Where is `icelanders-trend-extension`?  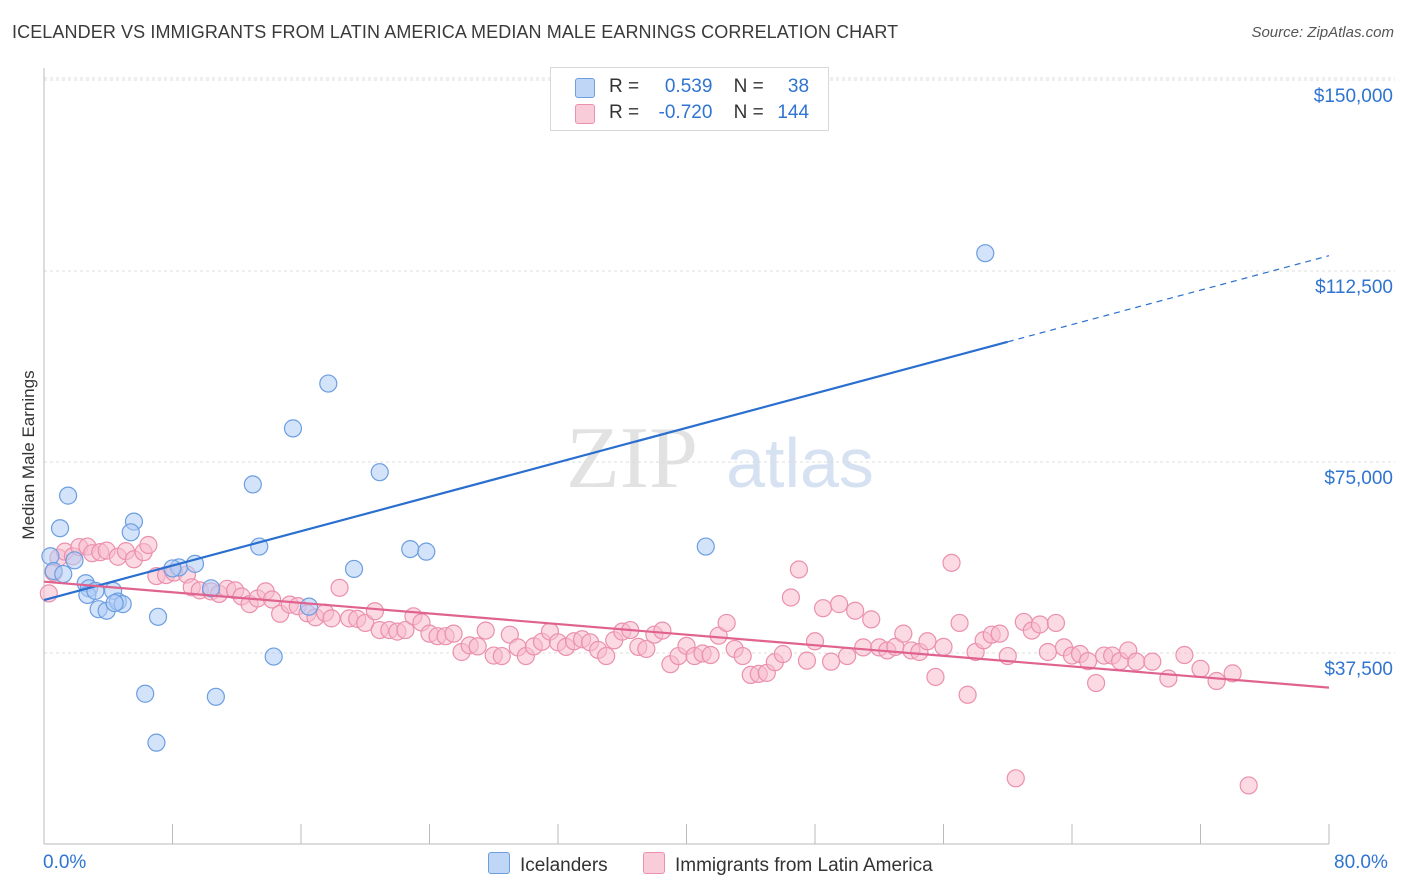
icelanders-trend-extension is located at coordinates (1168, 299).